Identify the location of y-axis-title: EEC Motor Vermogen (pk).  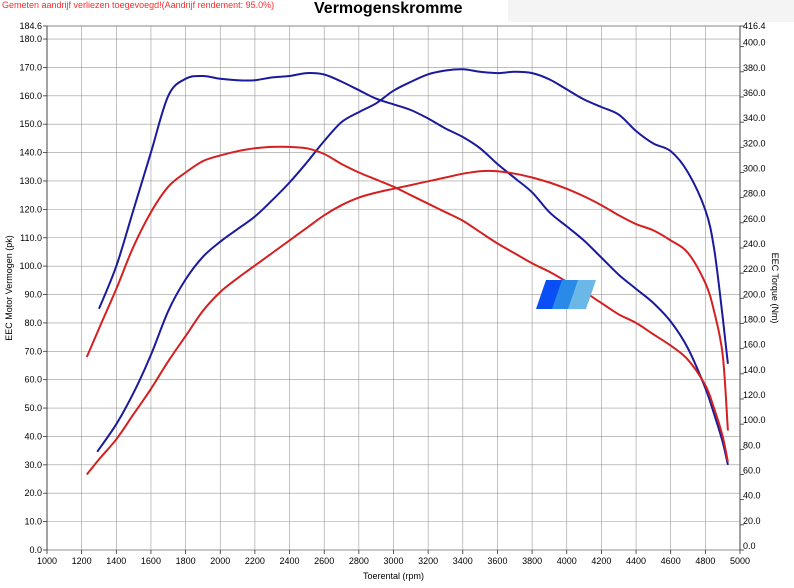
(9, 288).